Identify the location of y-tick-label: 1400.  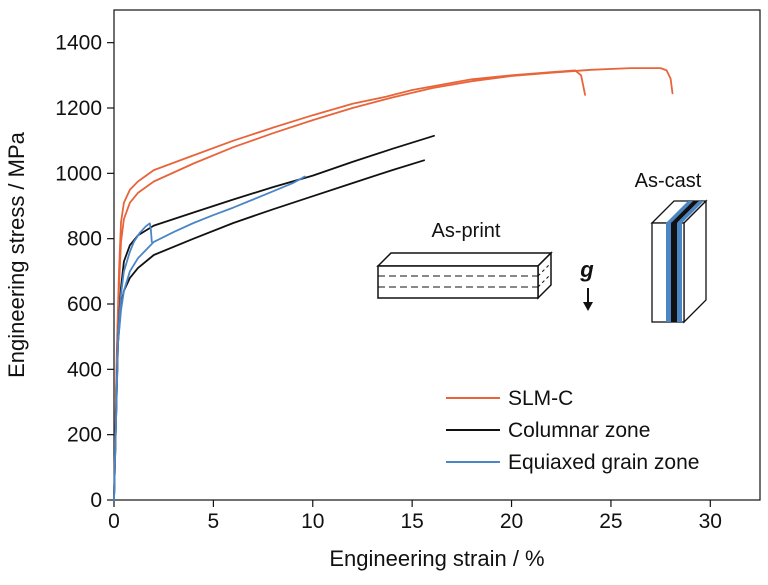
(78, 43).